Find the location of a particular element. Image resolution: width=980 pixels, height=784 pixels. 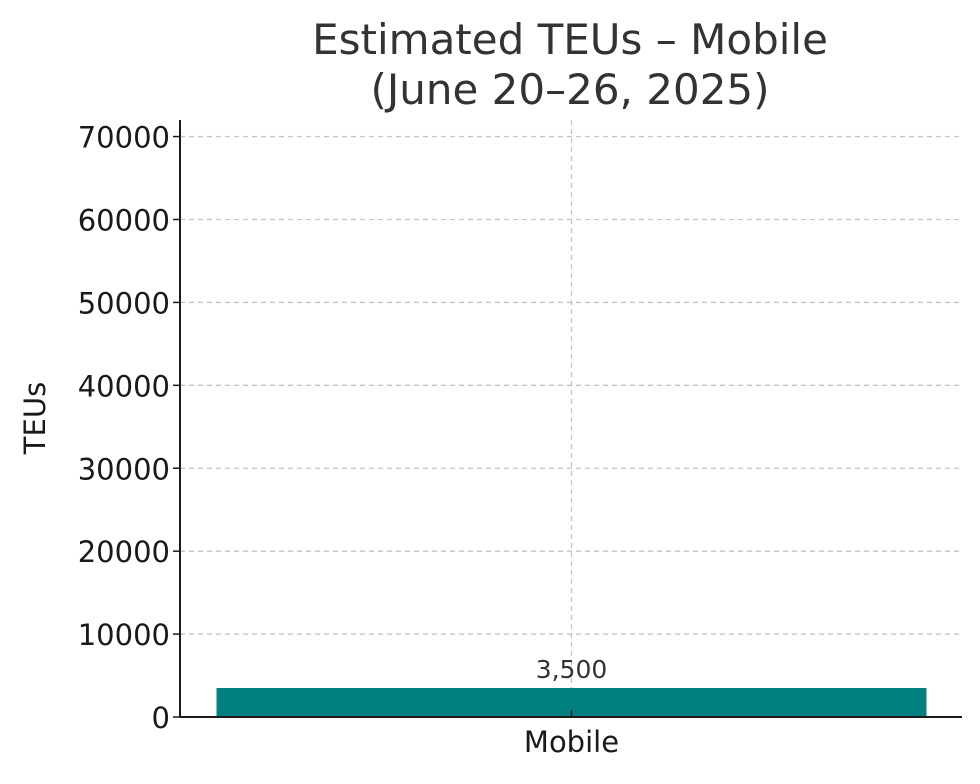

y-tick-label: 10000 is located at coordinates (124, 635).